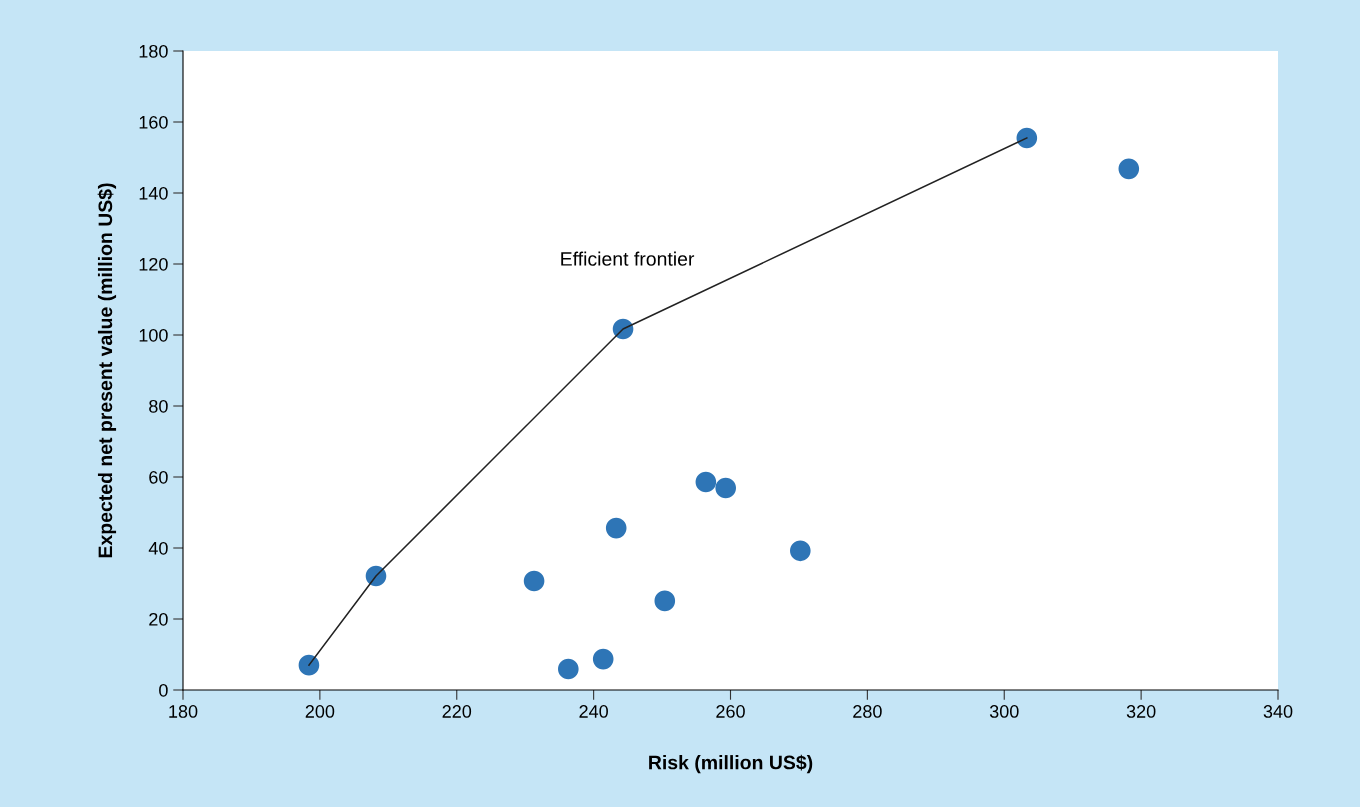  What do you see at coordinates (158, 406) in the screenshot?
I see `y-tick-label: 80` at bounding box center [158, 406].